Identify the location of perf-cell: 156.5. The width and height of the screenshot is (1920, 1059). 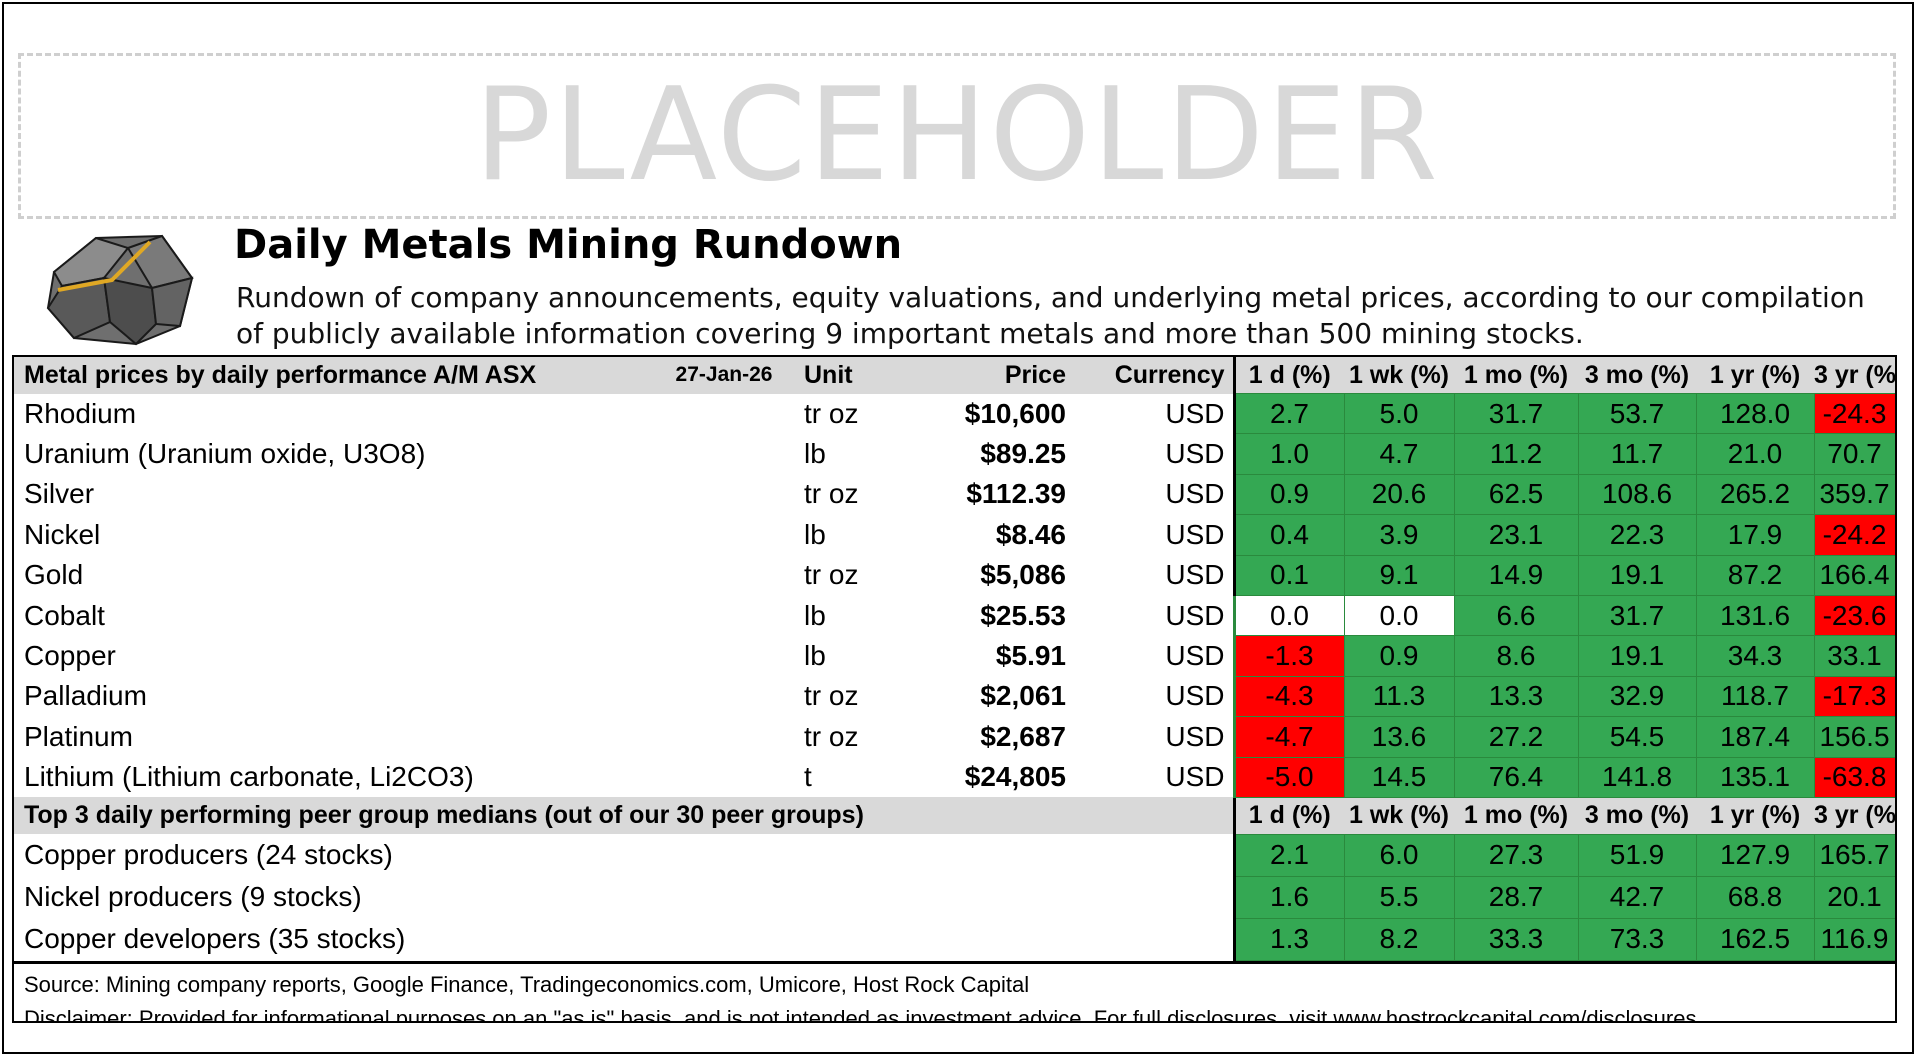
(1854, 737).